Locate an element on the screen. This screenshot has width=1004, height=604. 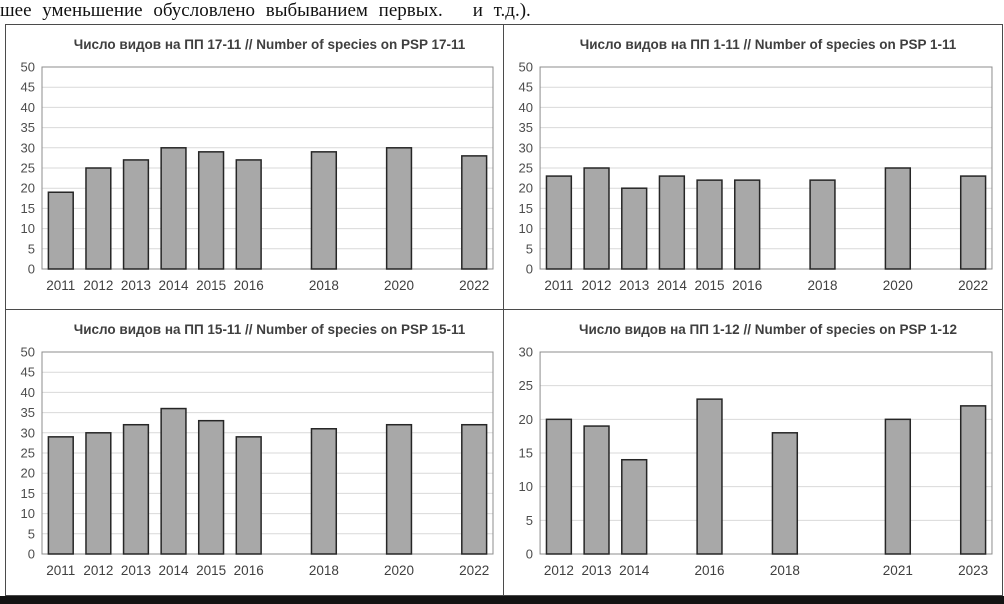
caption-text-tail: и т.д.). is located at coordinates (501, 10).